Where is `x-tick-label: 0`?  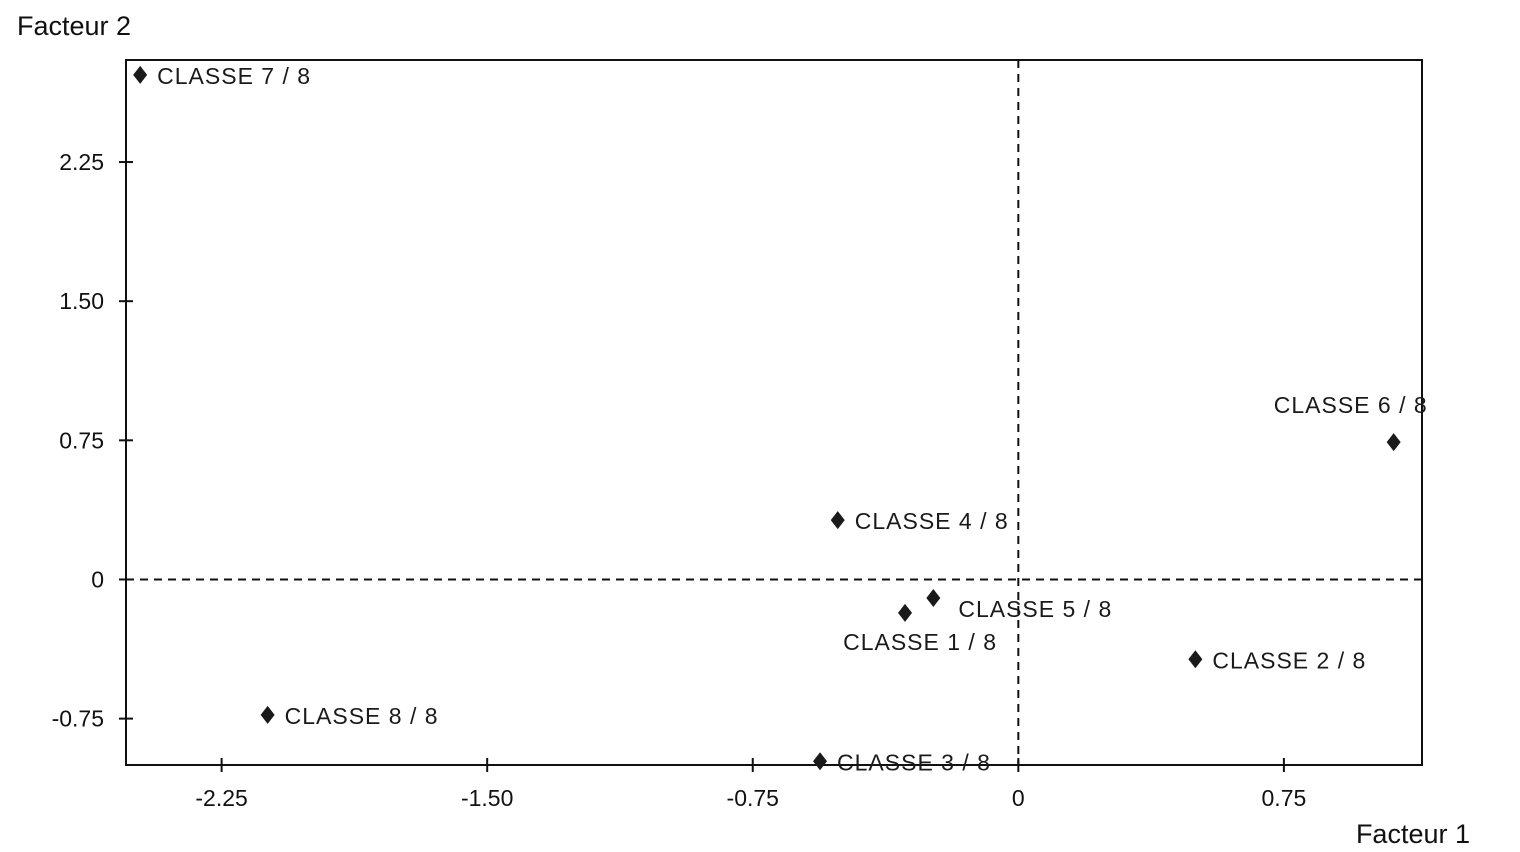 x-tick-label: 0 is located at coordinates (1018, 798).